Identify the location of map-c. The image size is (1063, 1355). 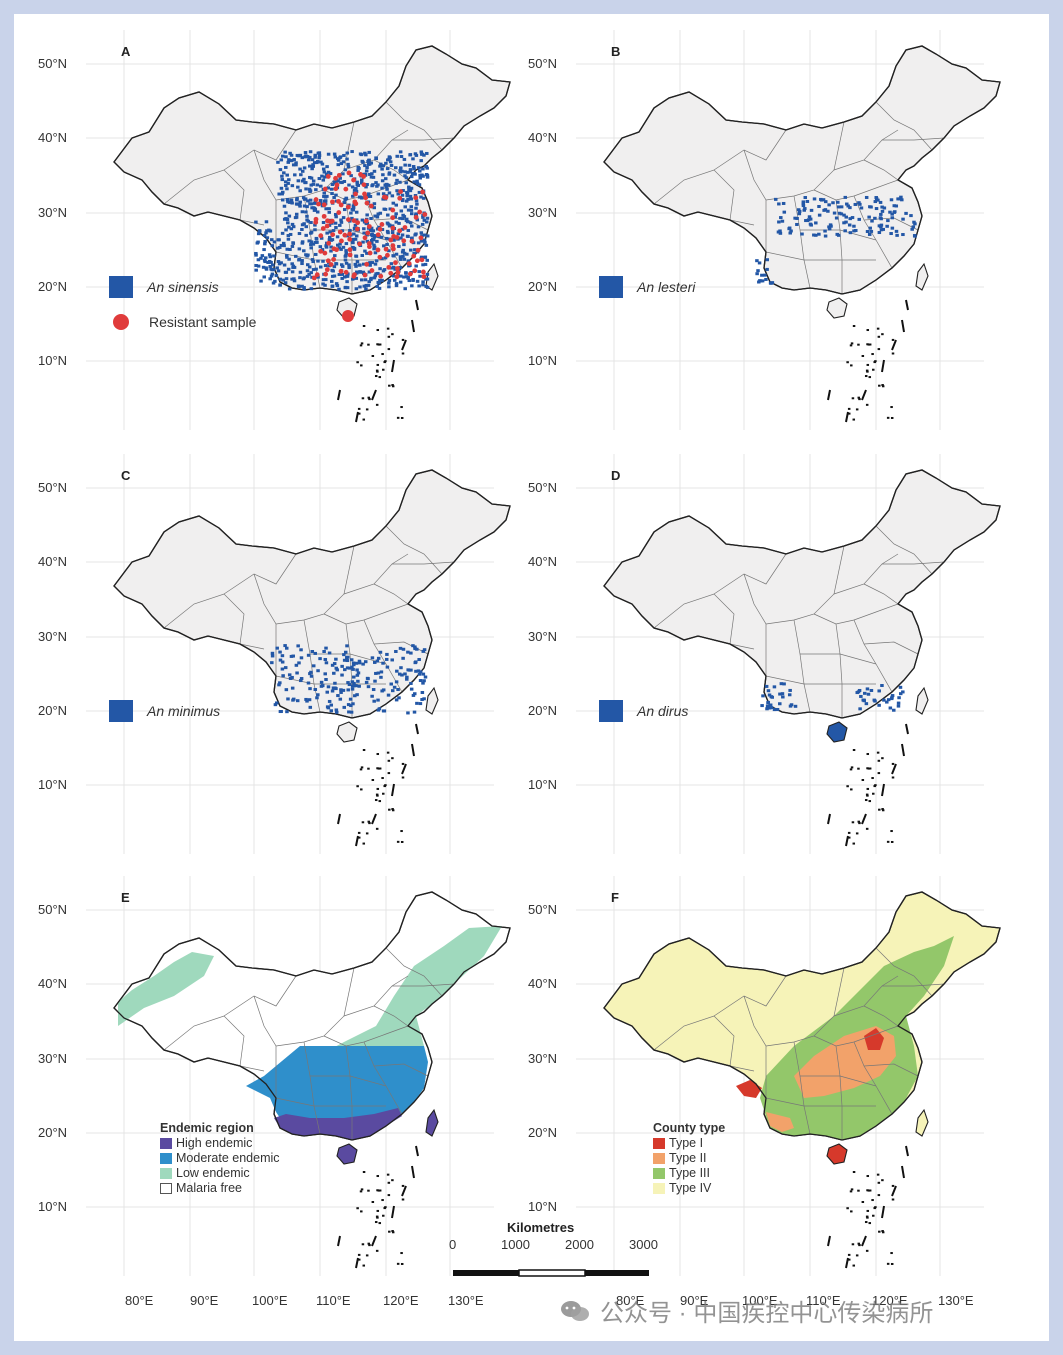
(298, 654).